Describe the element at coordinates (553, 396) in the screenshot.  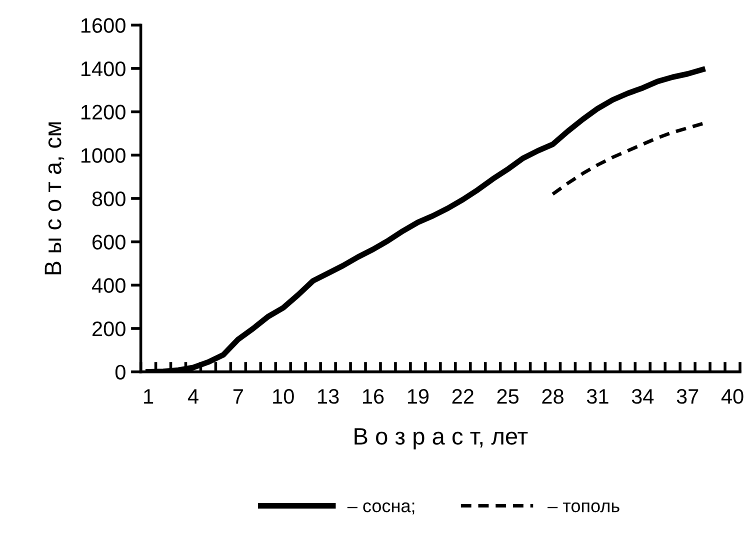
I see `x-tick-label: 28` at that location.